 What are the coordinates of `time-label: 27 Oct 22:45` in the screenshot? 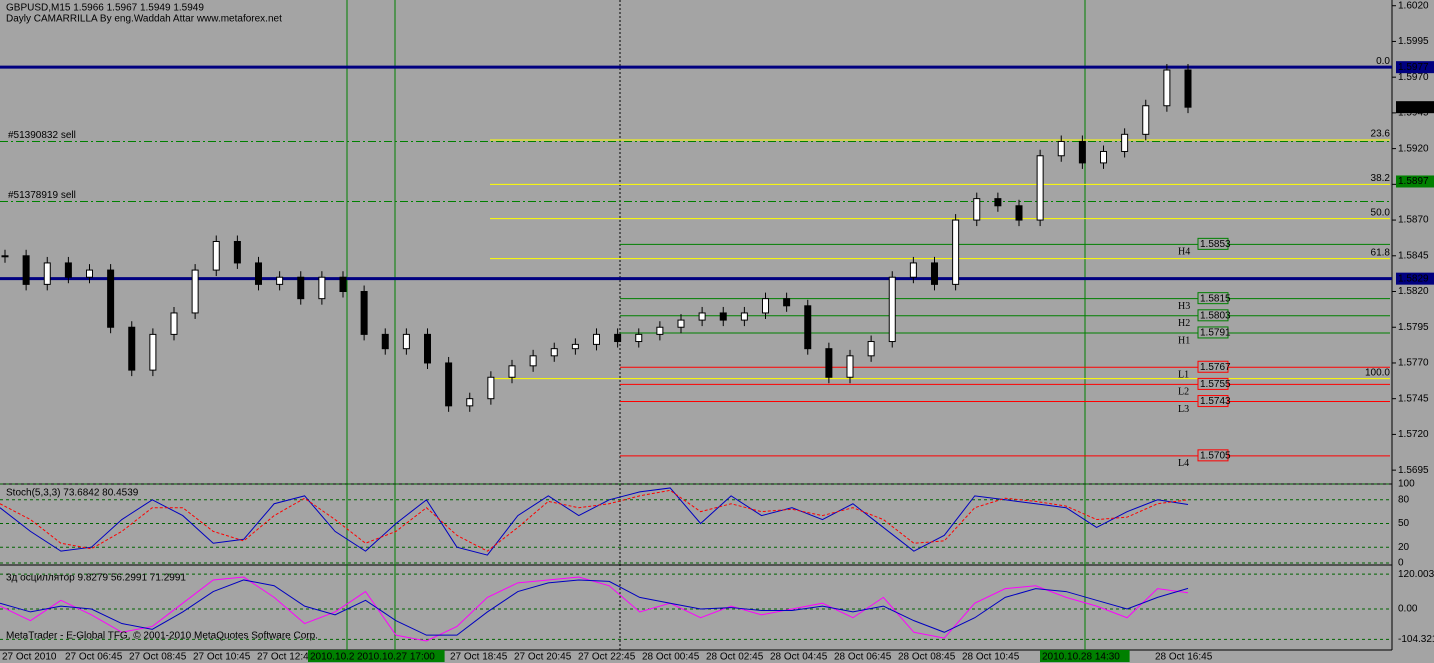 It's located at (607, 657).